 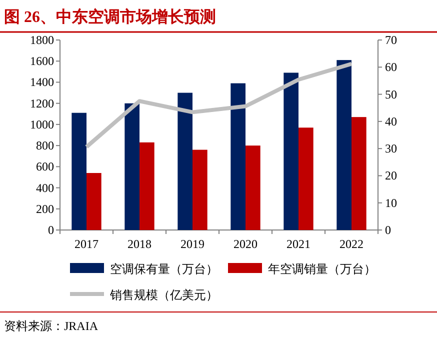 I want to click on y2-tick-label: 70, so click(x=391, y=40).